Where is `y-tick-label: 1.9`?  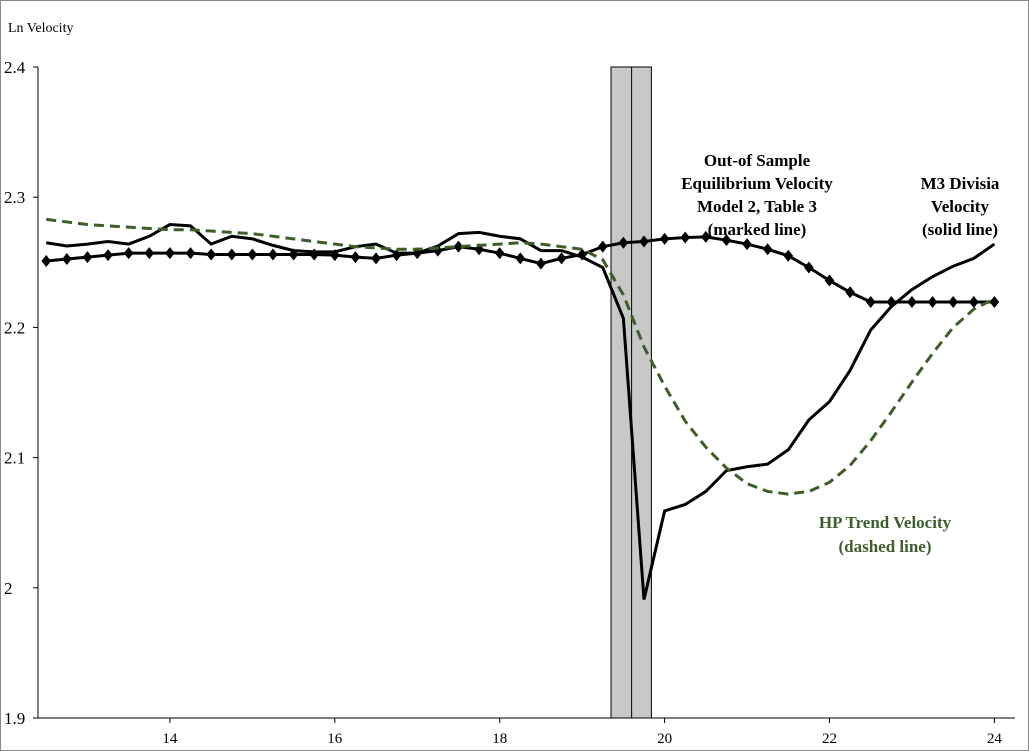
y-tick-label: 1.9 is located at coordinates (14, 718).